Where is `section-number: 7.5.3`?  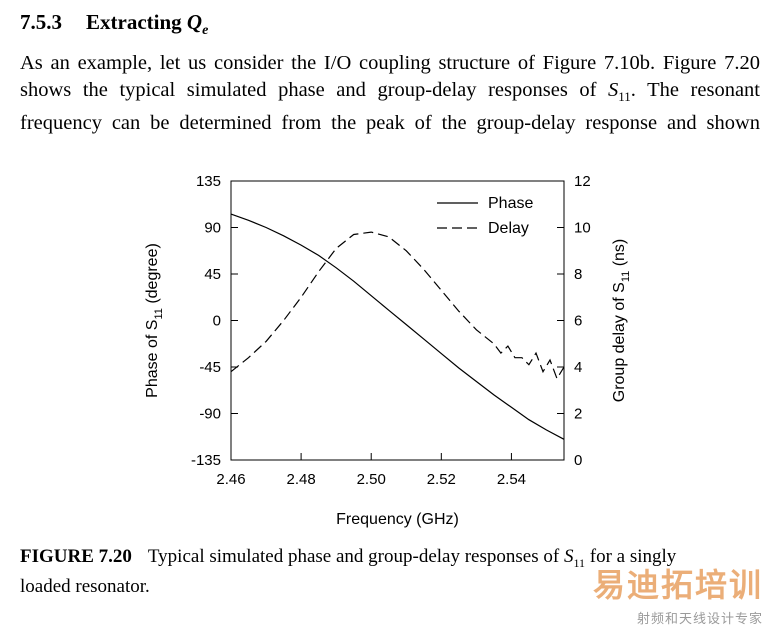
section-number: 7.5.3 is located at coordinates (41, 22).